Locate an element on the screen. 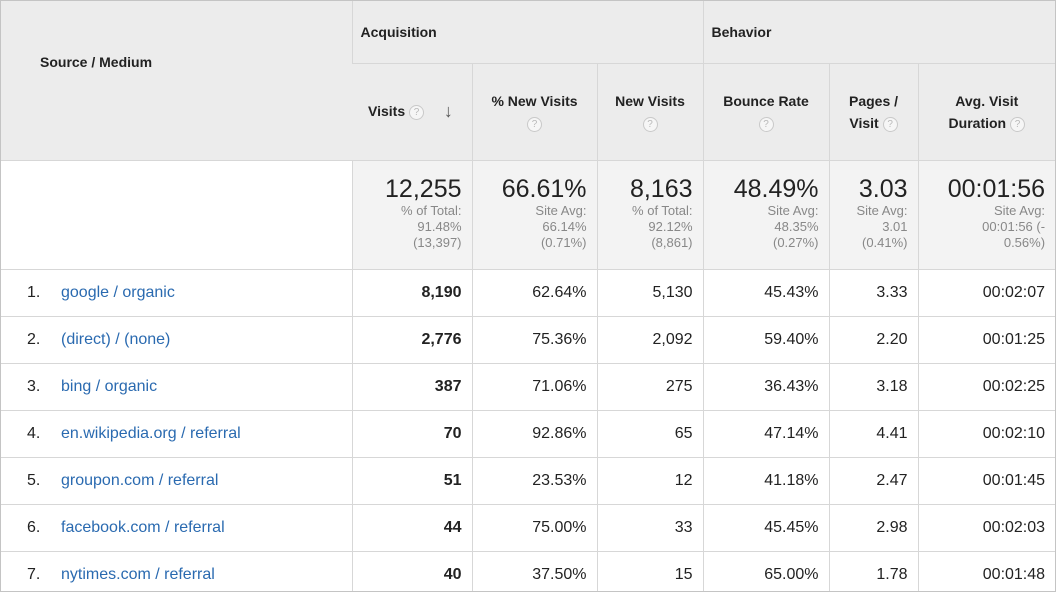 The width and height of the screenshot is (1056, 592). pages-per-visit-cell: 2.20 is located at coordinates (873, 340).